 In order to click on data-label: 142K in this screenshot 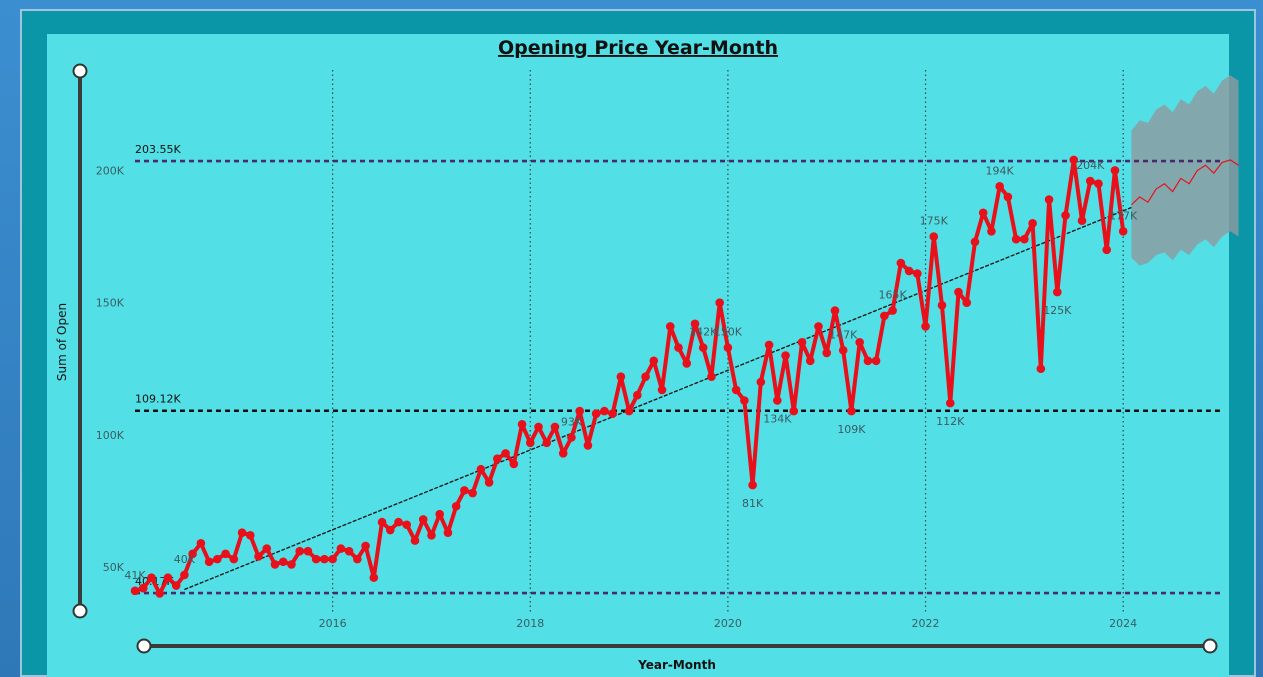, I will do `click(703, 332)`.